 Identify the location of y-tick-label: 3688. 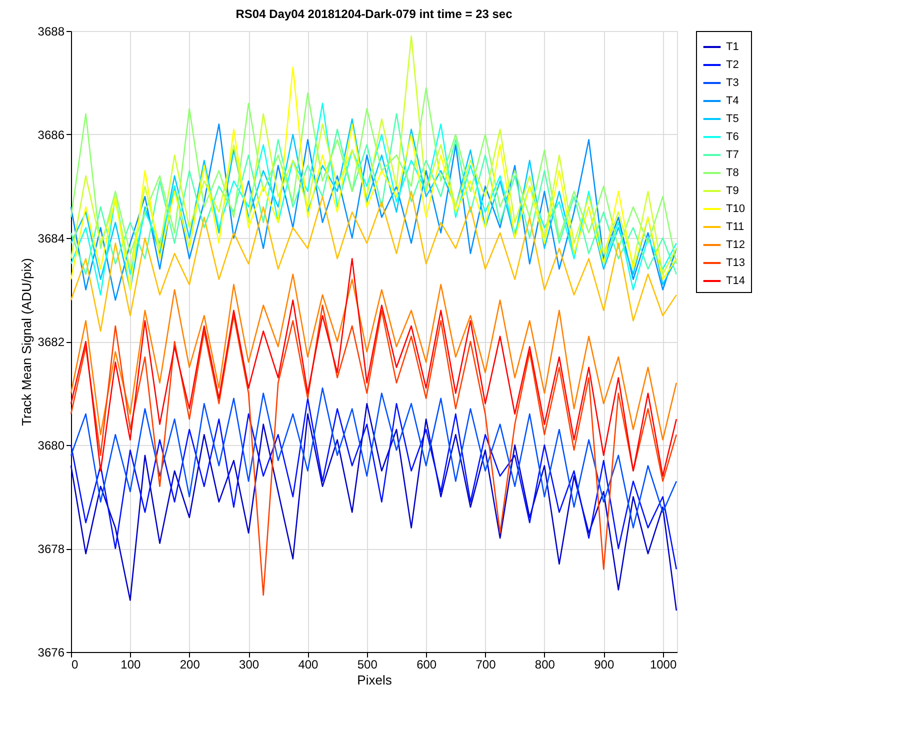
(51, 31).